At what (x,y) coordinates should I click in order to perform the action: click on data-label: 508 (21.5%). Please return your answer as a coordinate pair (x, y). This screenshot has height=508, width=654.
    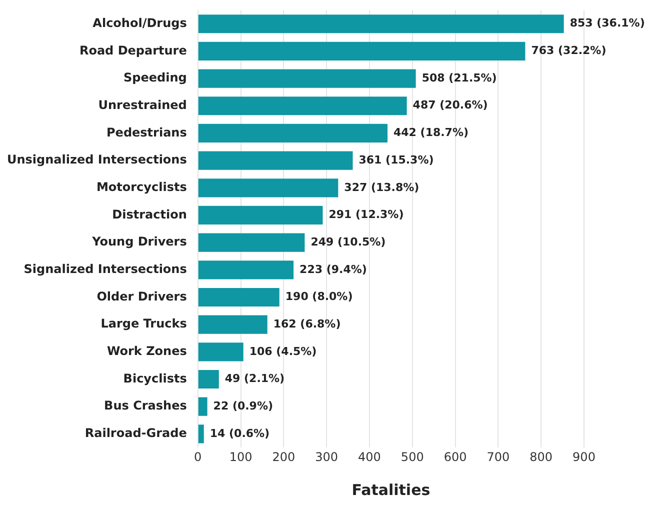
    Looking at the image, I should click on (459, 77).